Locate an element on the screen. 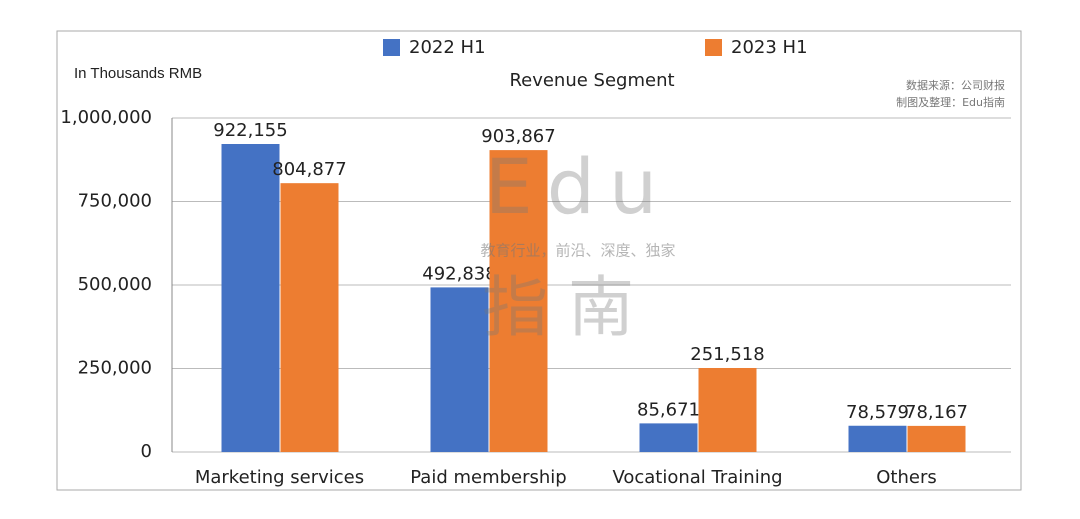 This screenshot has height=519, width=1080. source-note: 制图及整理：Edu指南 is located at coordinates (950, 102).